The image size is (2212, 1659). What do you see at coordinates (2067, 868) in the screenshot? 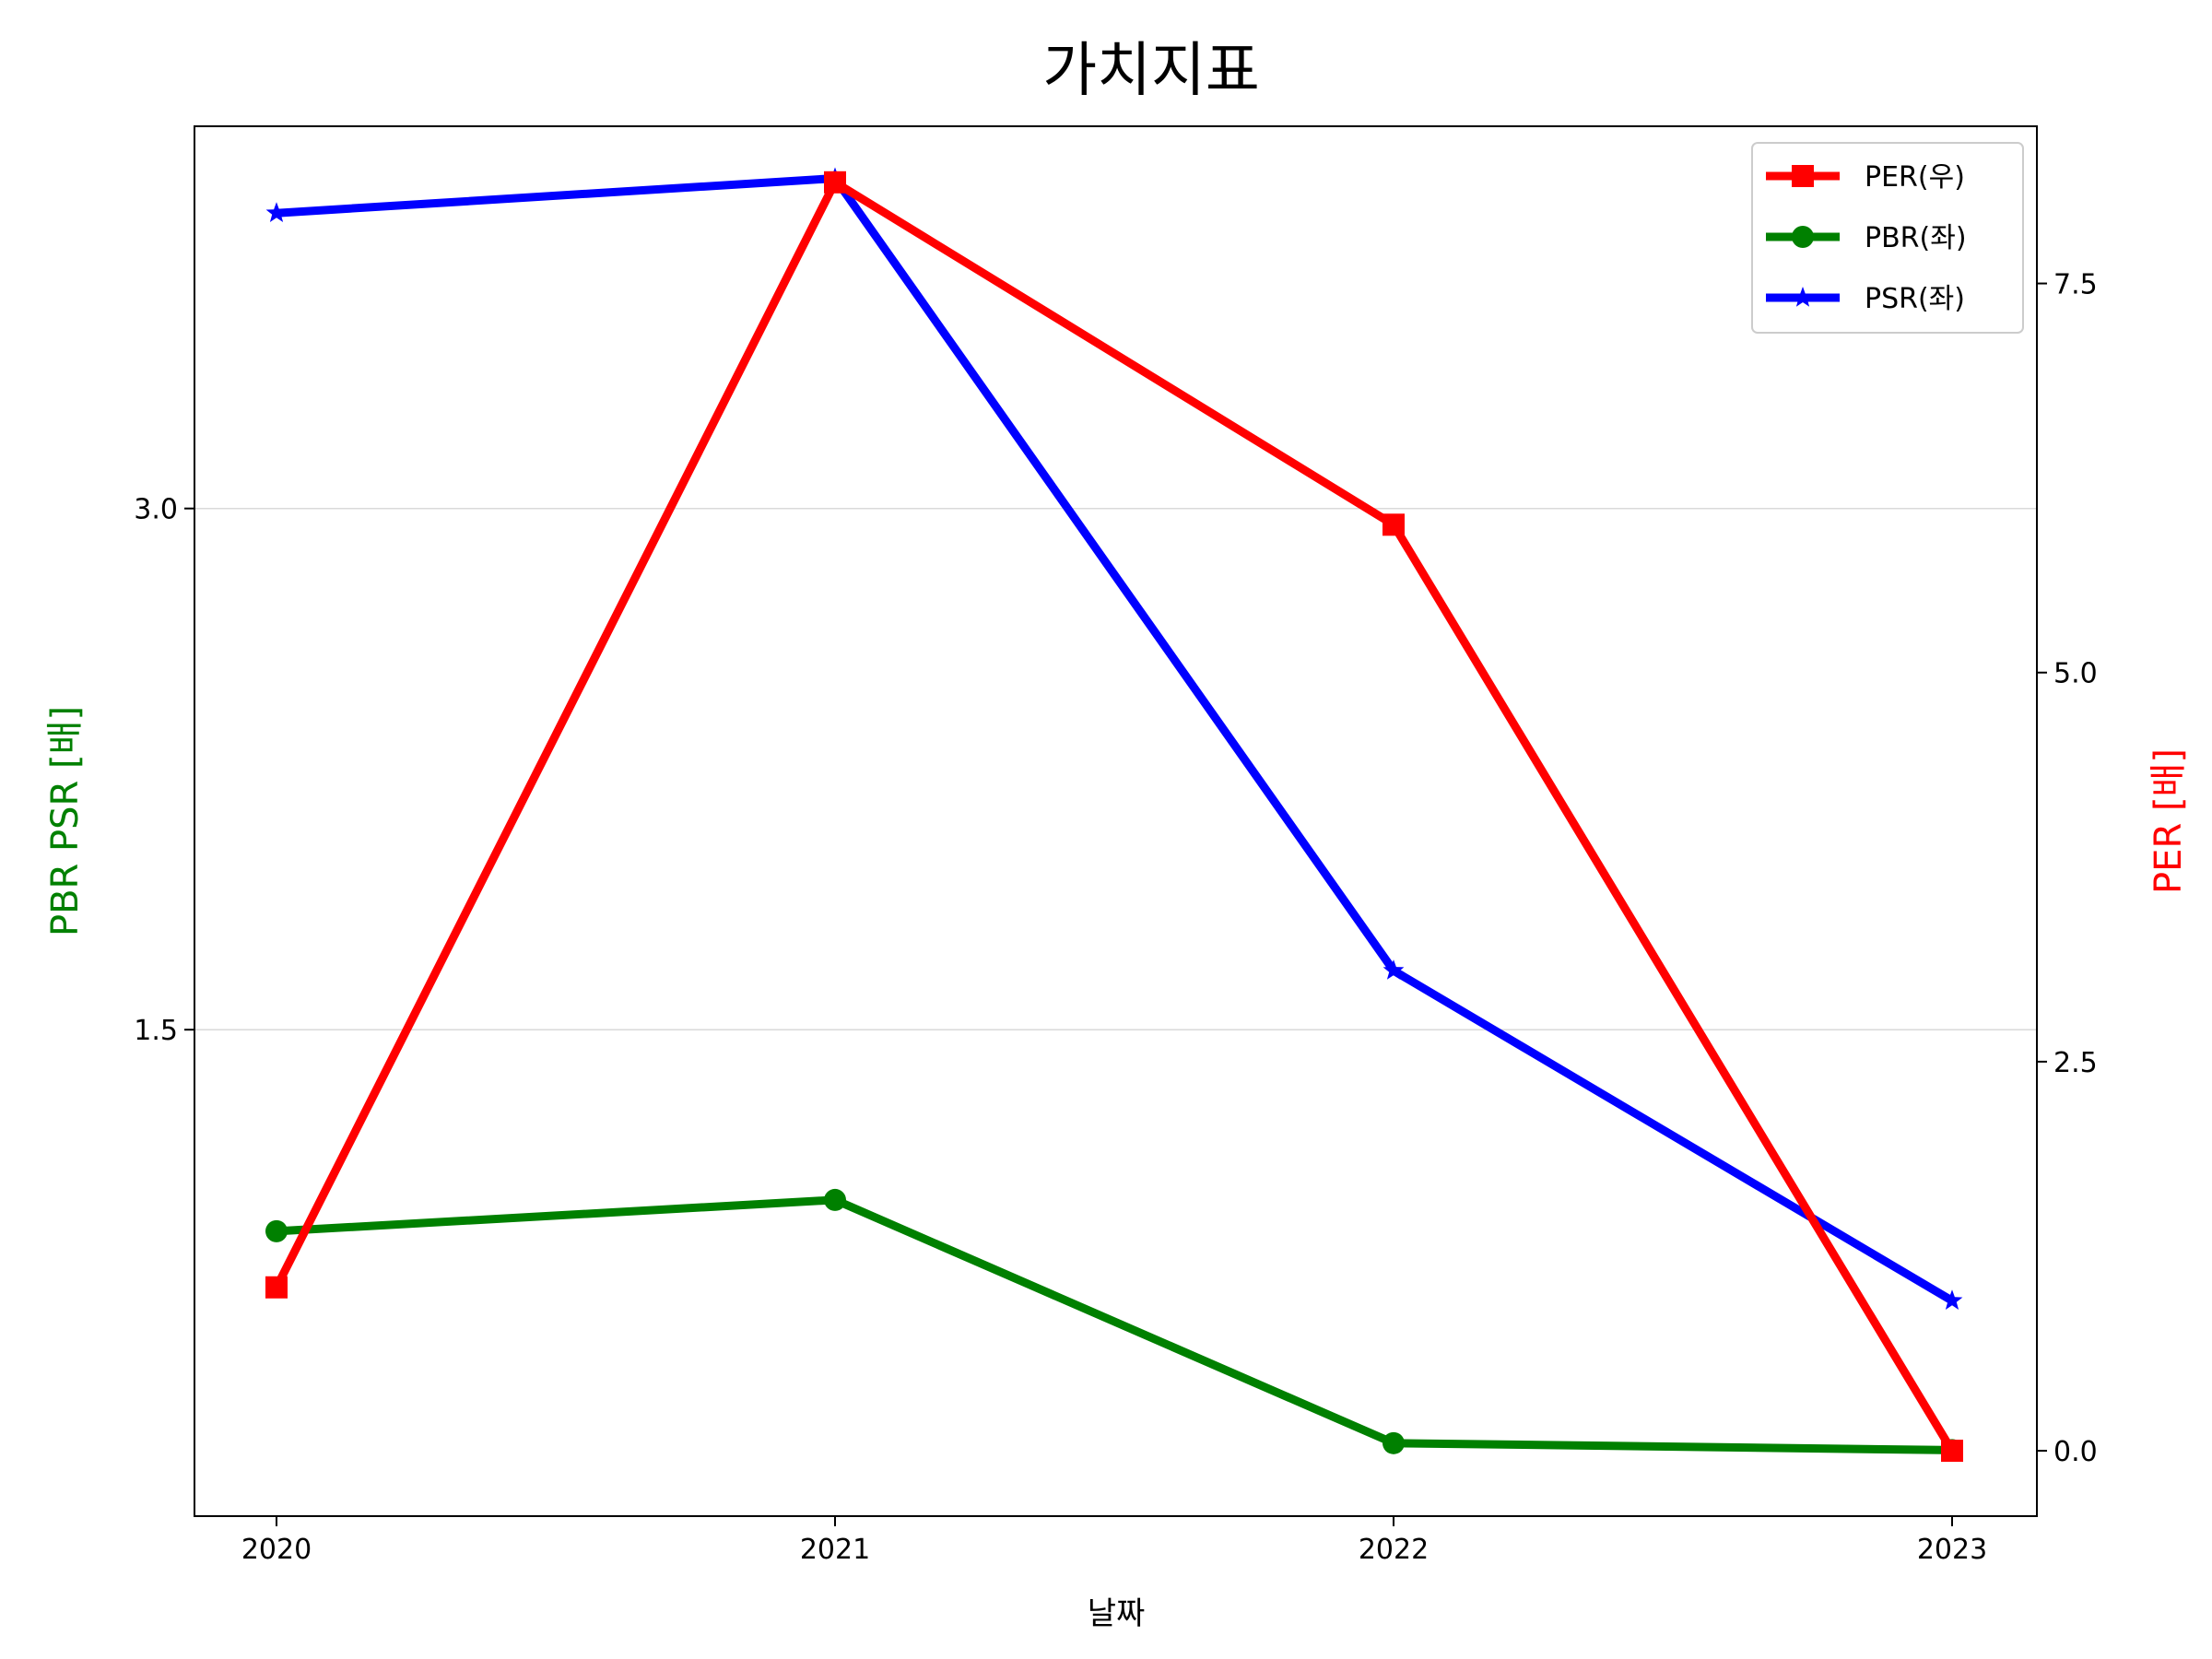
I see `right-axis: 0.0 2.5 5.0 7.5` at bounding box center [2067, 868].